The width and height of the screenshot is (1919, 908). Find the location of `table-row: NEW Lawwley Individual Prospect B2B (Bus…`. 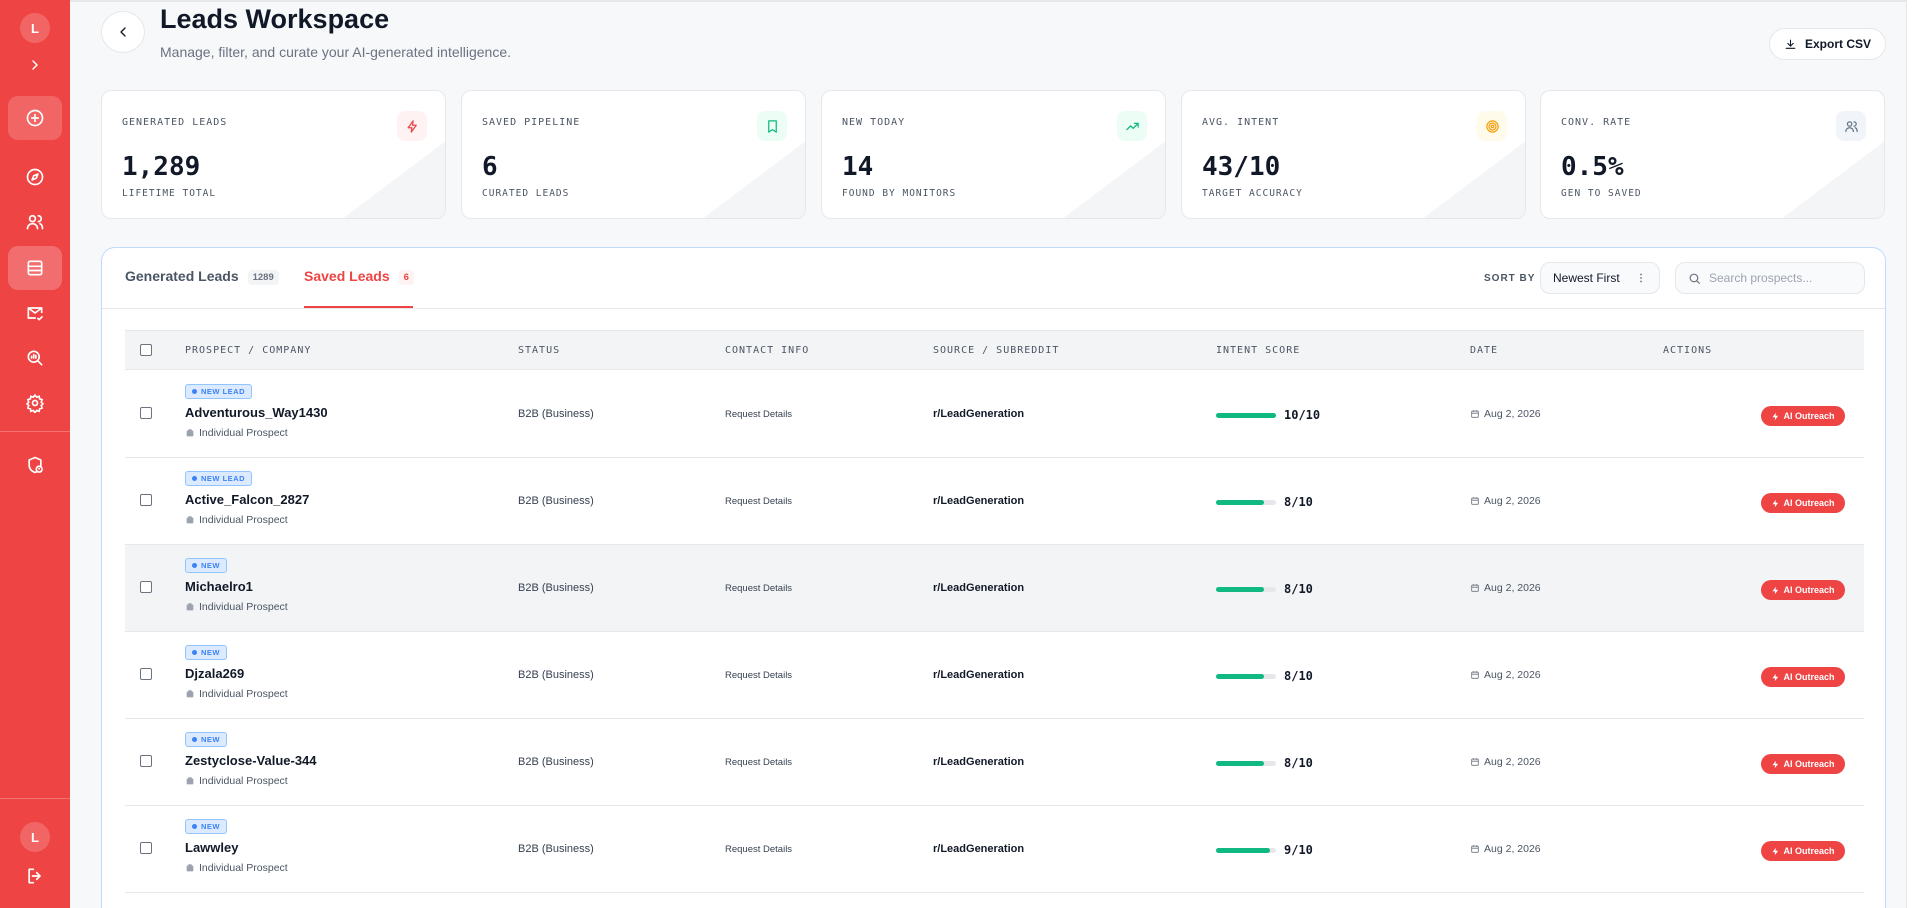

table-row: NEW Lawwley Individual Prospect B2B (Bus… is located at coordinates (994, 849).